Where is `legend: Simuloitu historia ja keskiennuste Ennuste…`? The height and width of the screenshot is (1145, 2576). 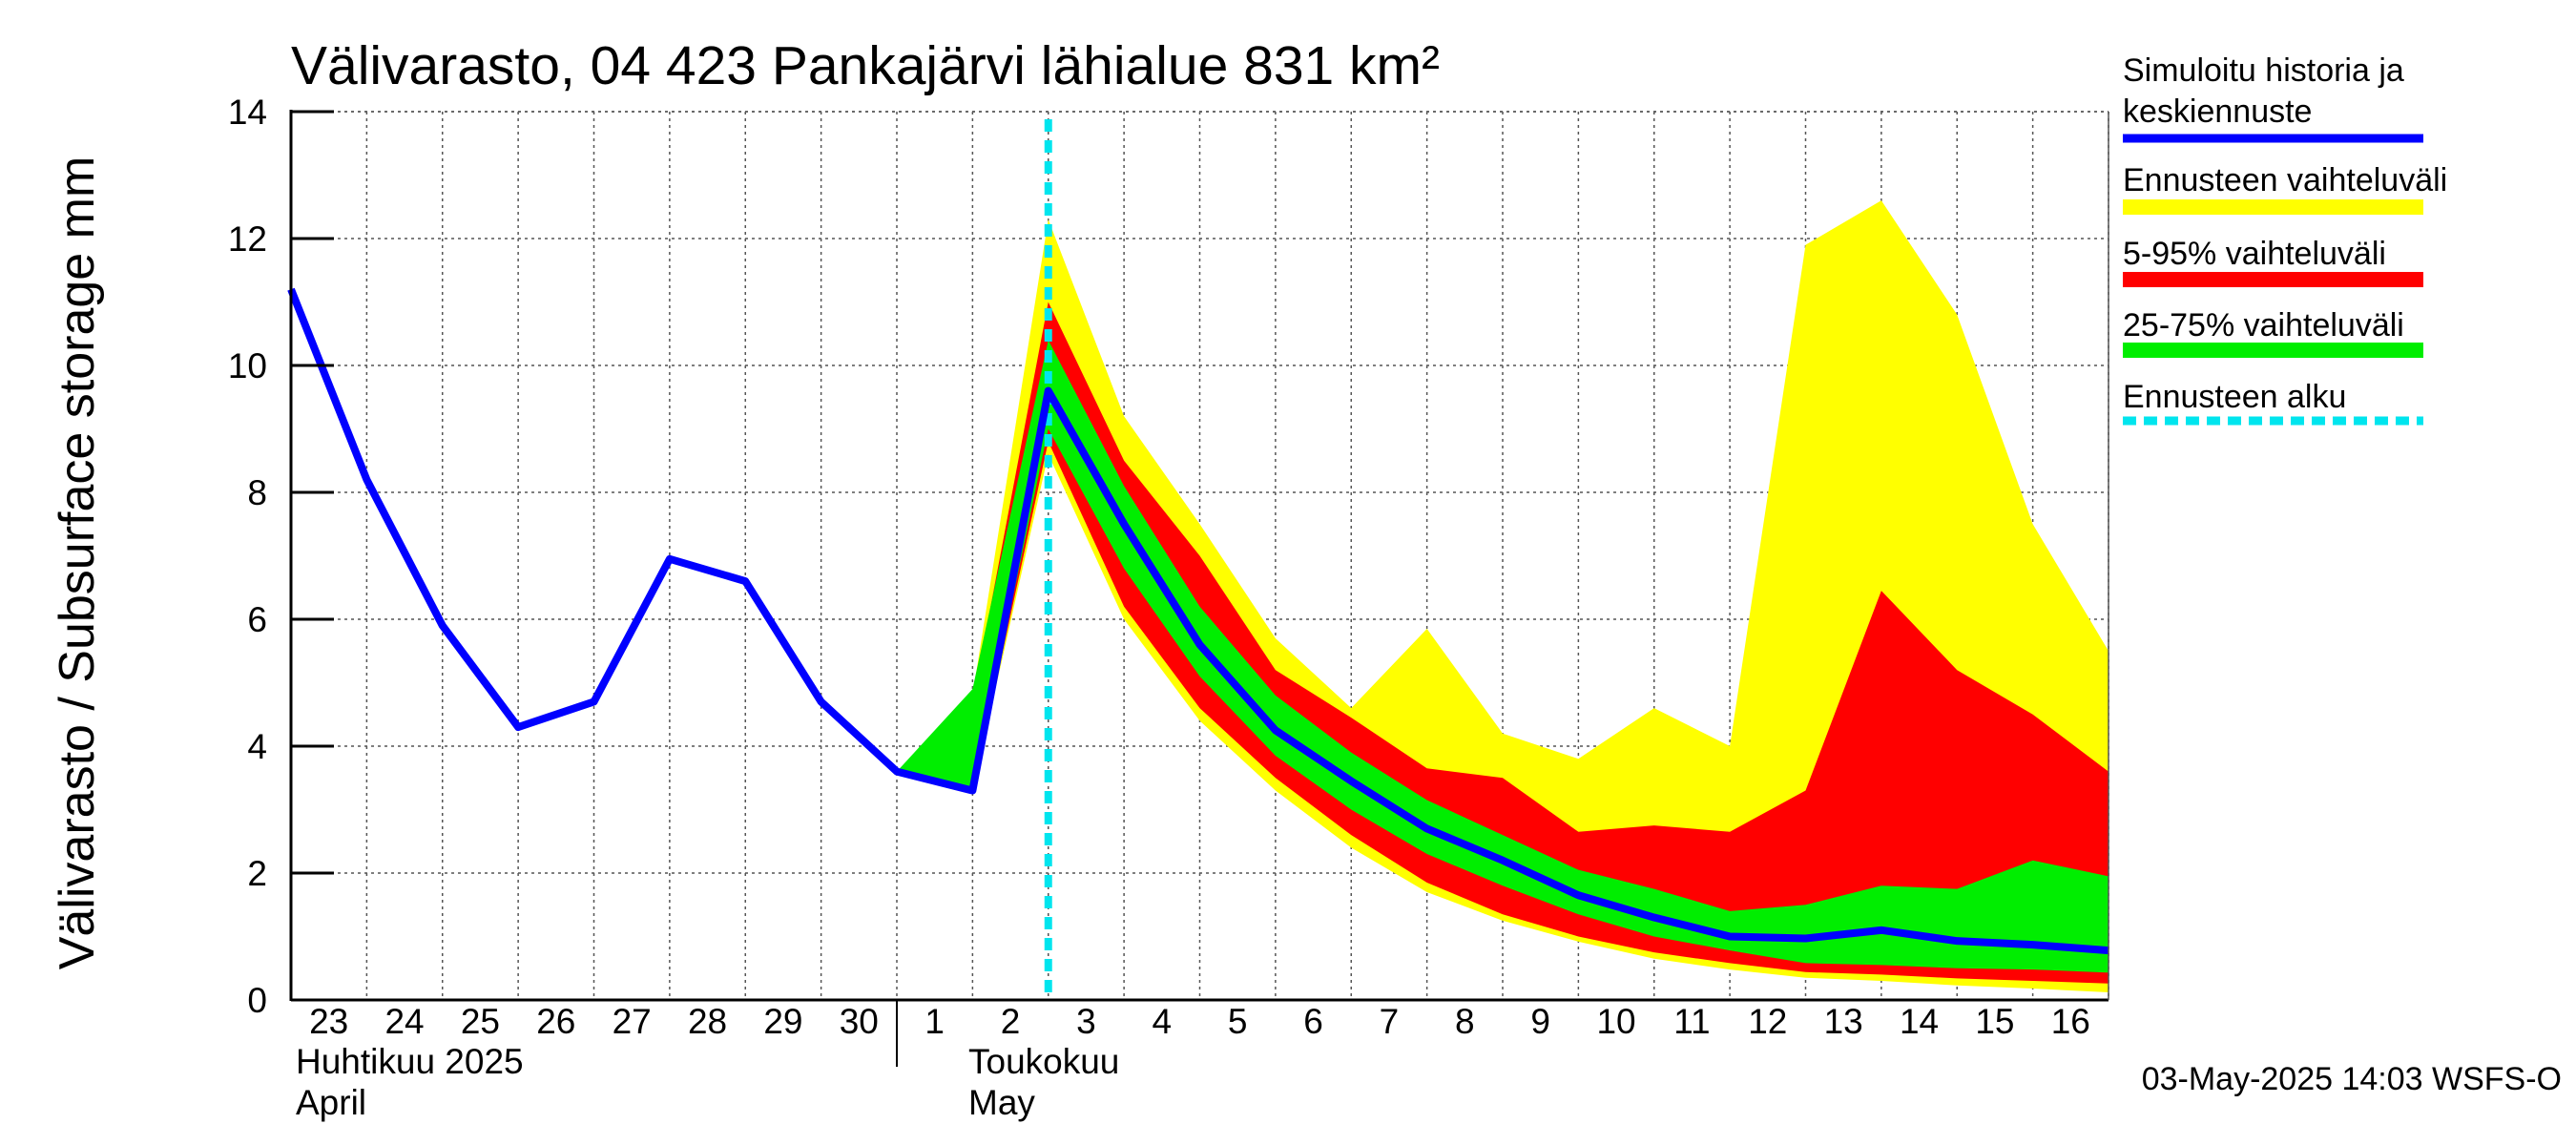
legend: Simuloitu historia ja keskiennuste Ennuste… is located at coordinates (2285, 239).